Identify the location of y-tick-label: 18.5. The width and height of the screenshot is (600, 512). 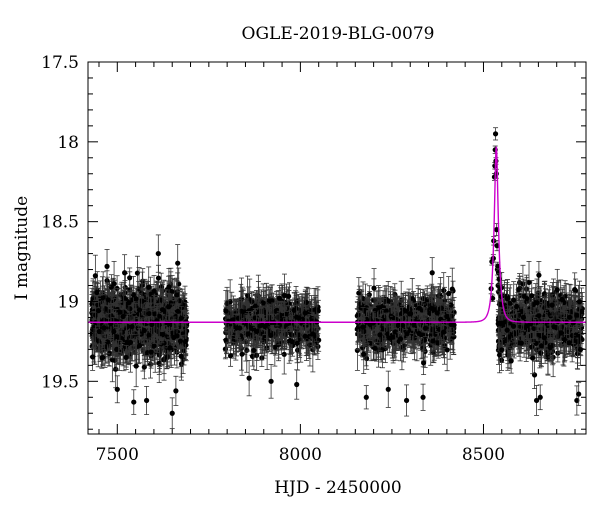
(60, 223).